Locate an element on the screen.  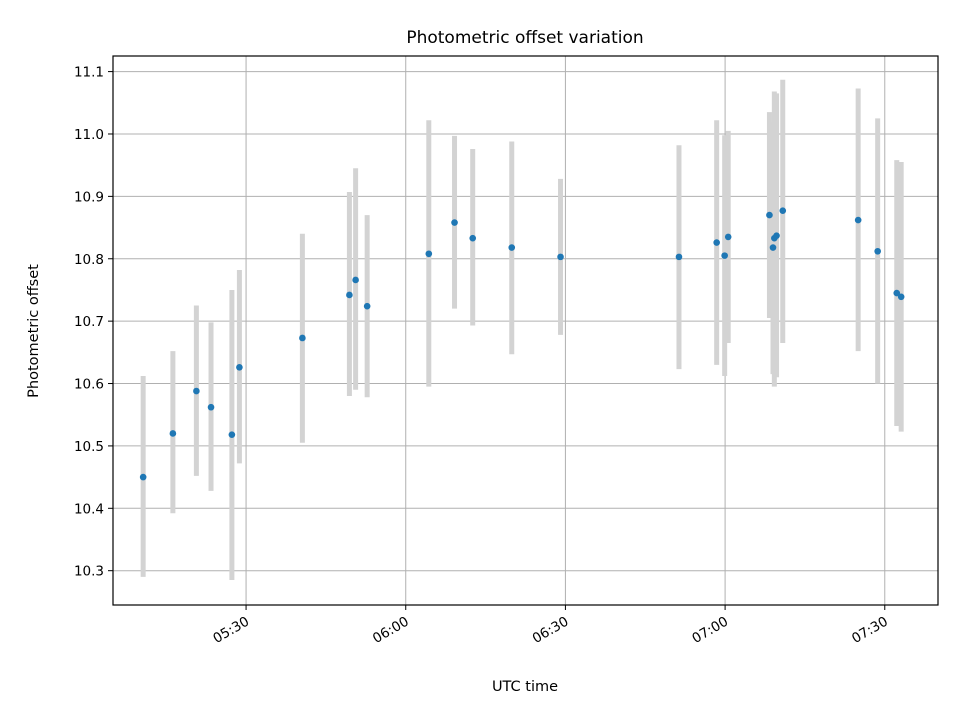
y-tick-label: 11.0 is located at coordinates (89, 135).